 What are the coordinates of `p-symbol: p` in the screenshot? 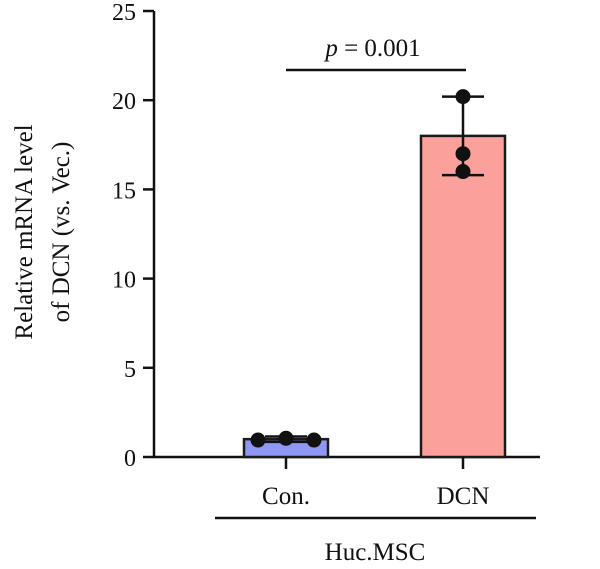 It's located at (330, 48).